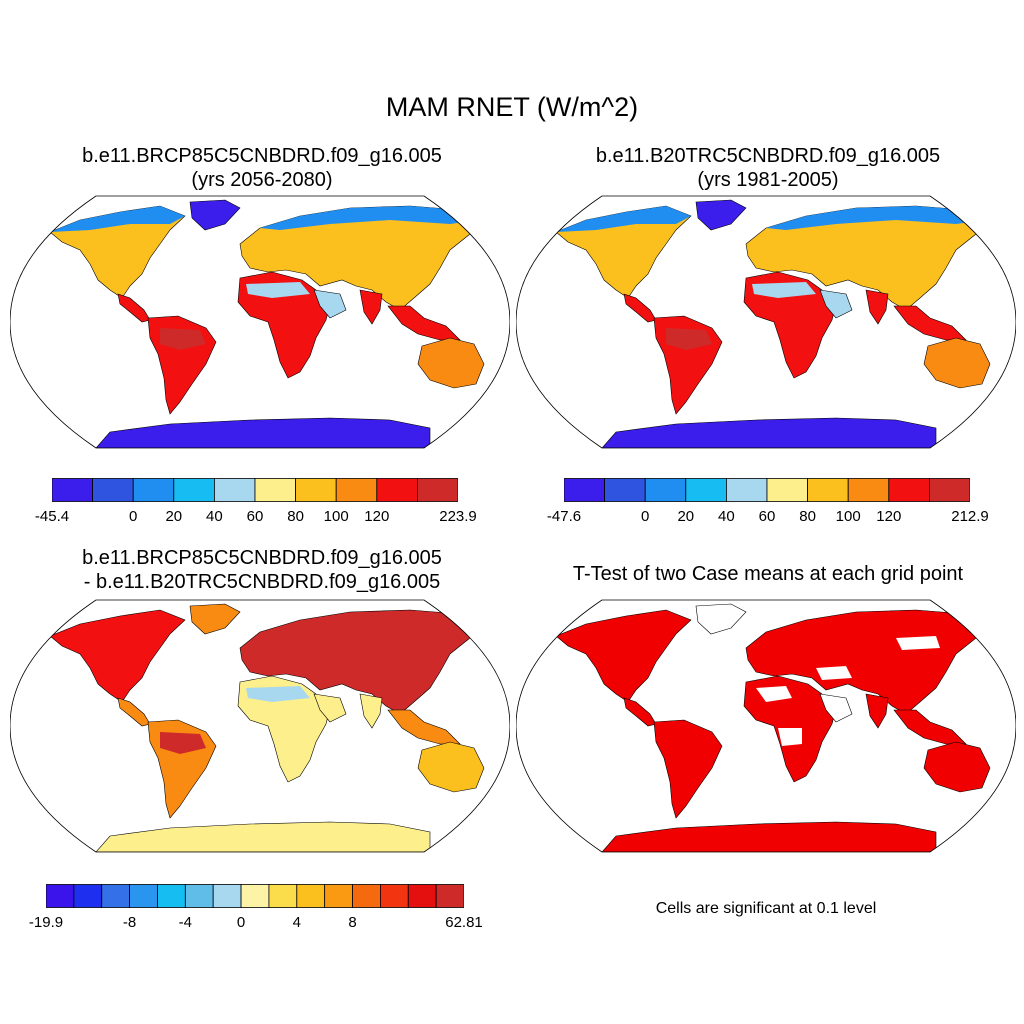 This screenshot has width=1024, height=1024. Describe the element at coordinates (458, 516) in the screenshot. I see `colorbar-tick-label: 223.9` at that location.